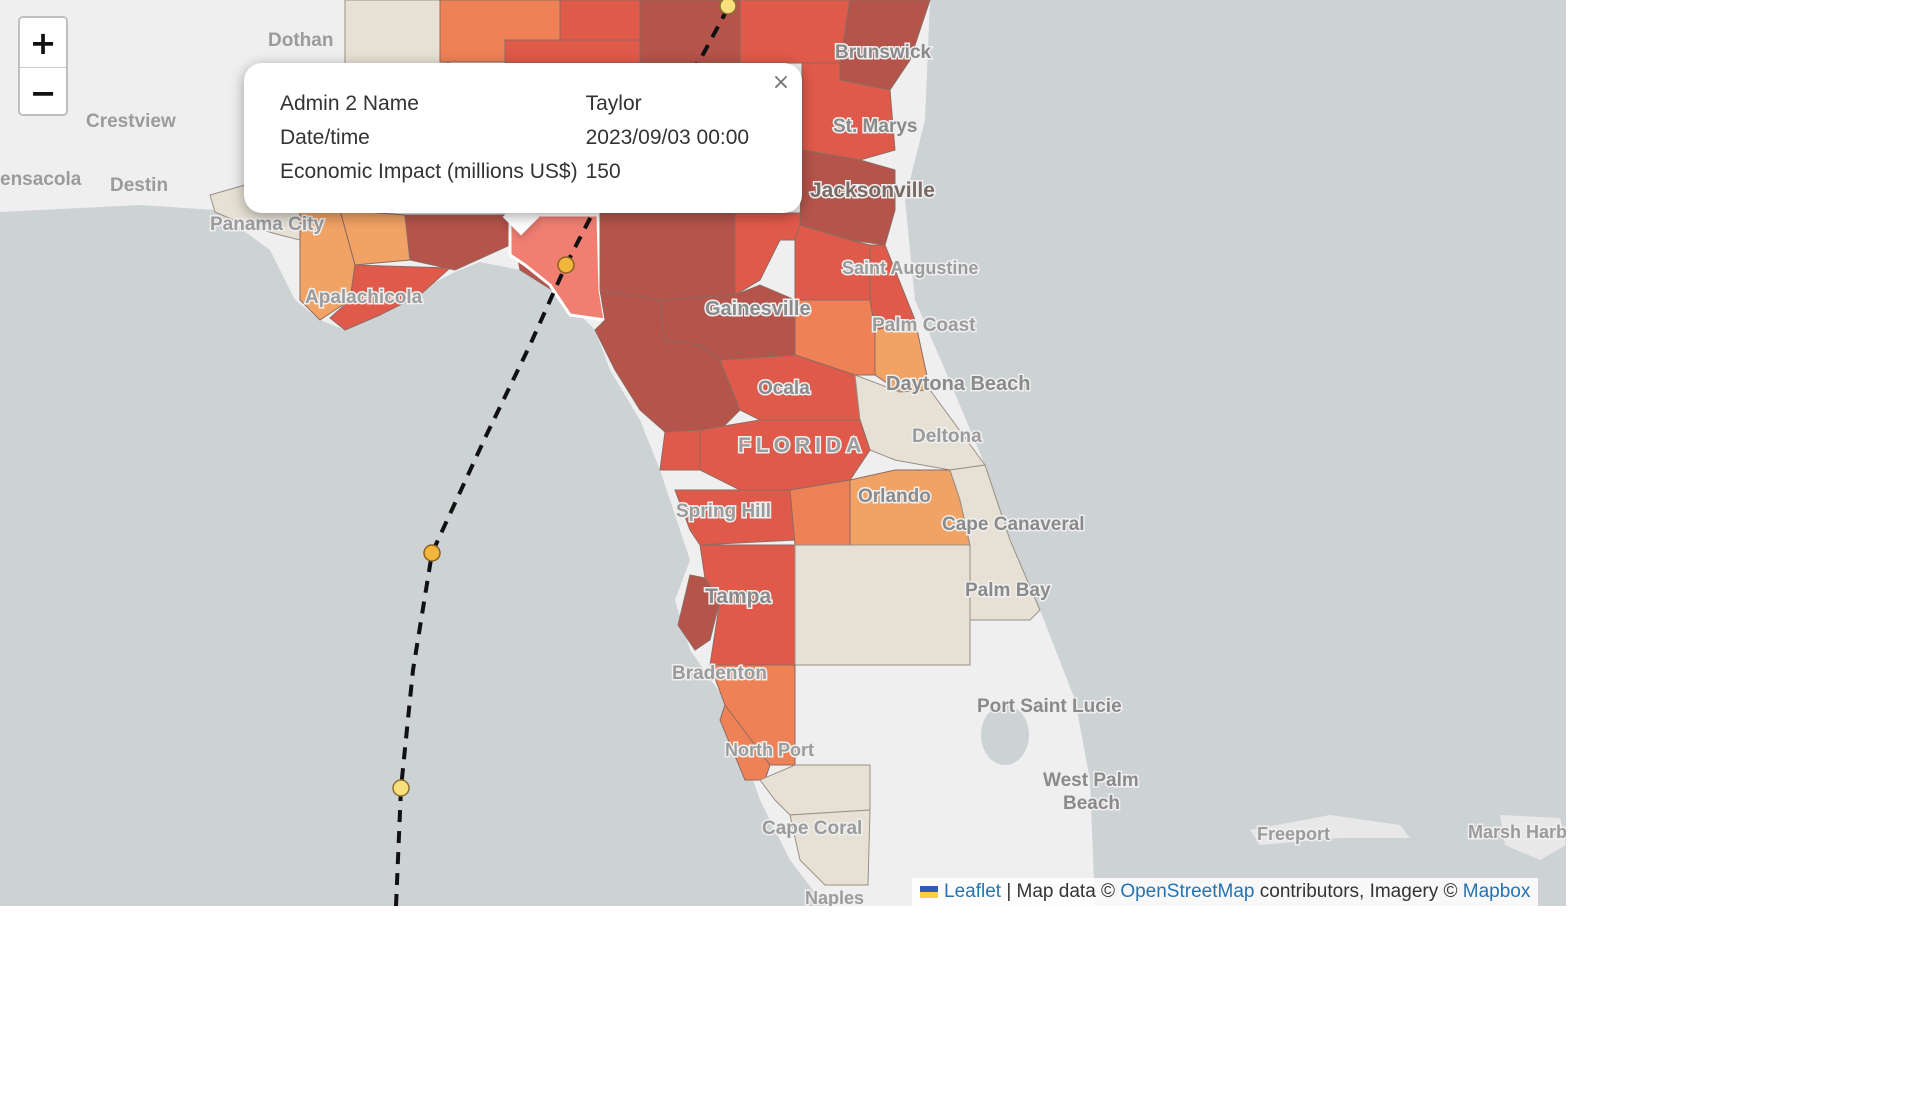  I want to click on place-label: FLORIDA, so click(802, 445).